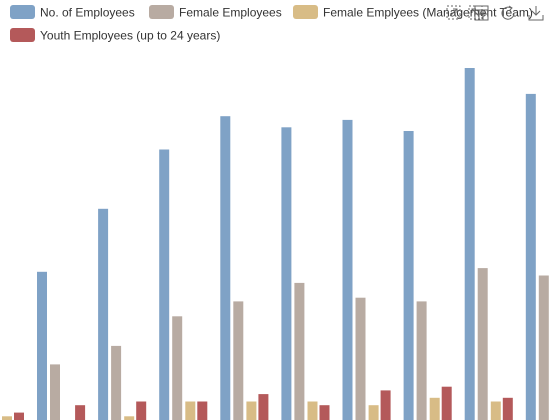  What do you see at coordinates (130, 36) in the screenshot?
I see `legend-label-4: Youth Employees (up to 24 years)` at bounding box center [130, 36].